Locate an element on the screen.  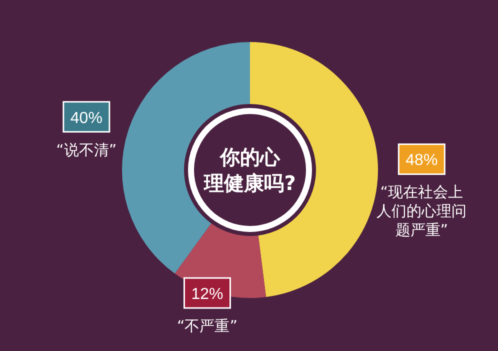
data-label: 12% is located at coordinates (207, 294).